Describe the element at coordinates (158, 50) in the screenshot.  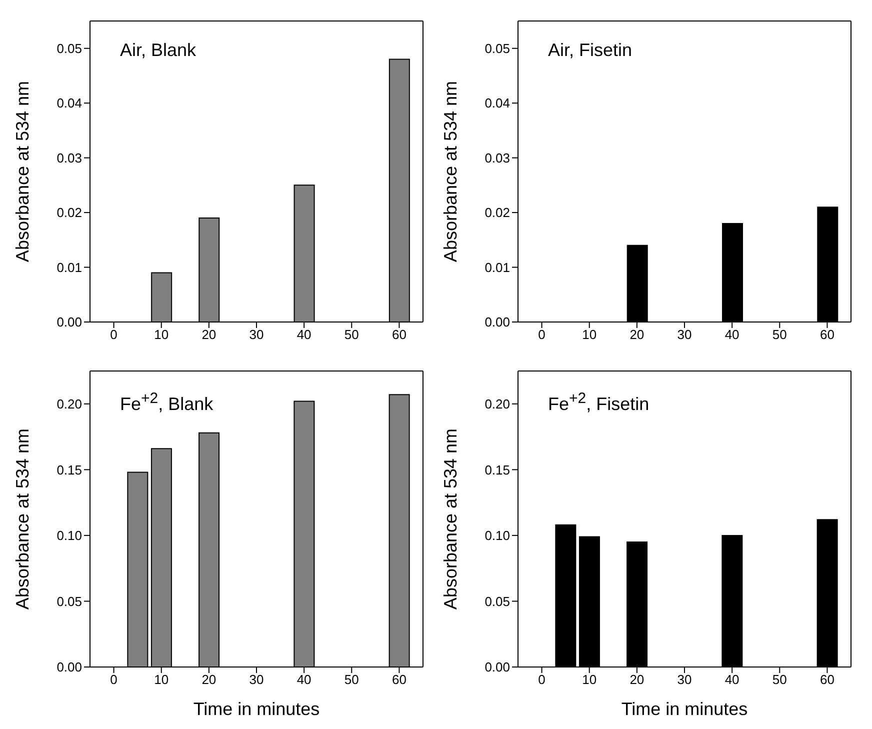
I see `annotation: Air, Blank` at that location.